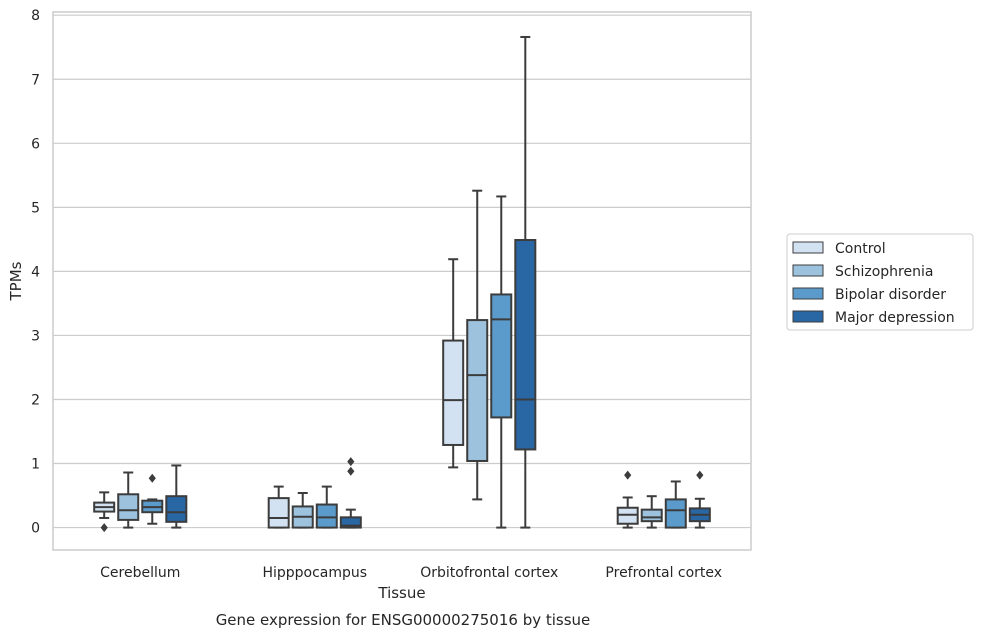  I want to click on legend-item-schizophrenia: Schizophrenia, so click(862, 272).